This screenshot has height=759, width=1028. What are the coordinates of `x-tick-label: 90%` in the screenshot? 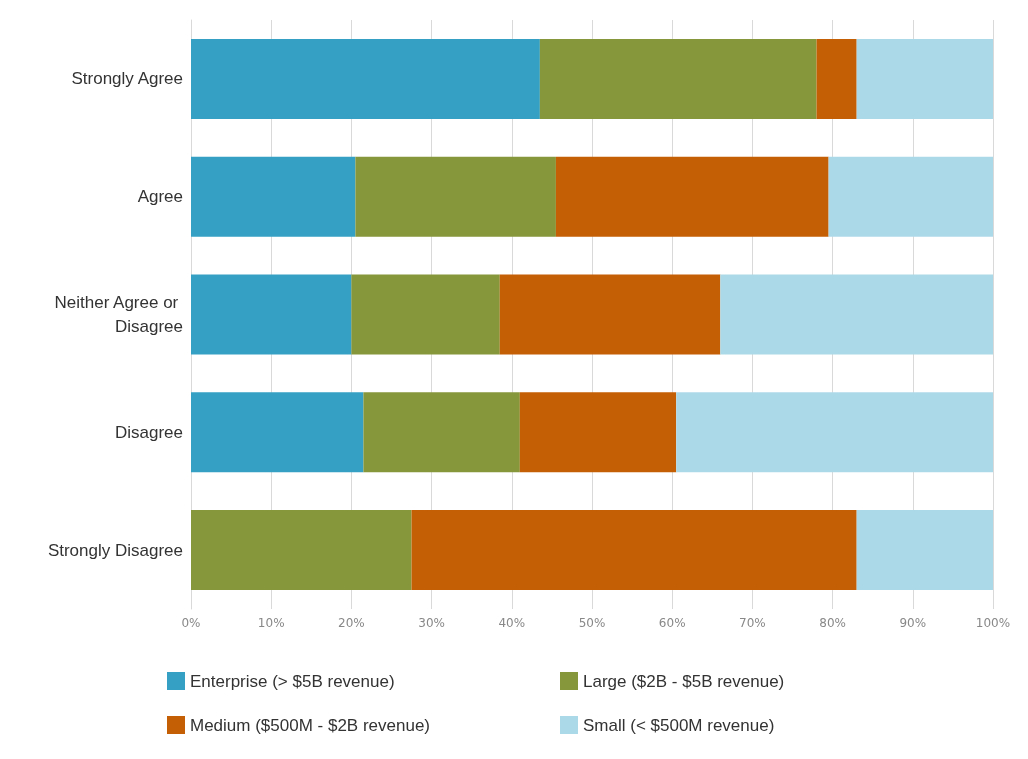 It's located at (913, 623).